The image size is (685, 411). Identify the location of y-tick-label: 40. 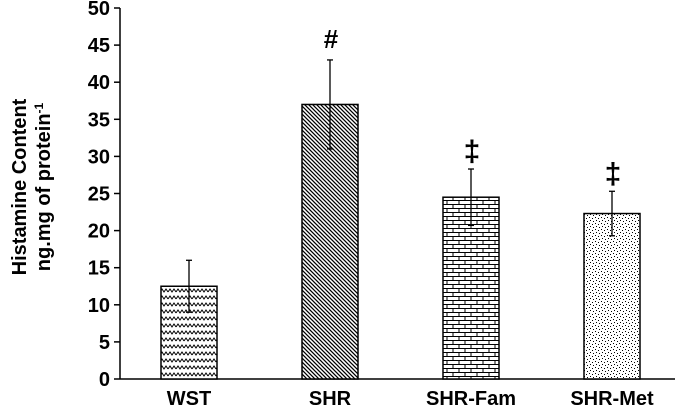
(99, 83).